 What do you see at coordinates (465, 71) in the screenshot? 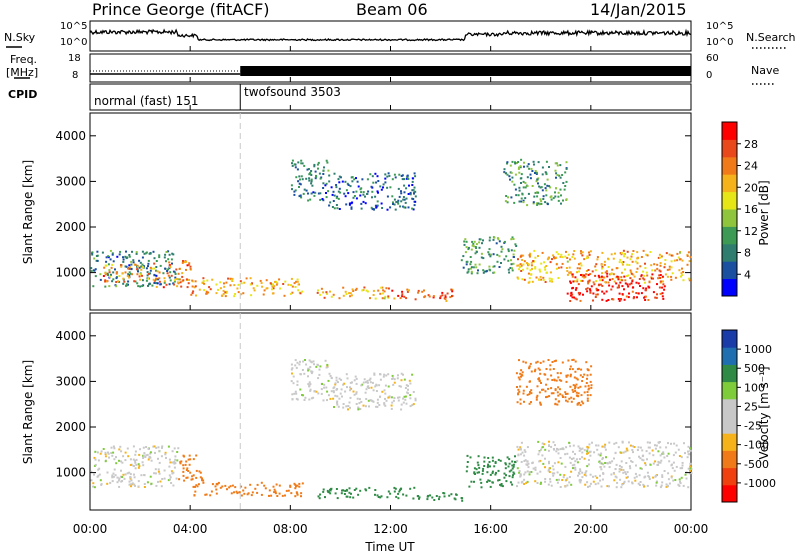
I see `freq-twofsound-block` at bounding box center [465, 71].